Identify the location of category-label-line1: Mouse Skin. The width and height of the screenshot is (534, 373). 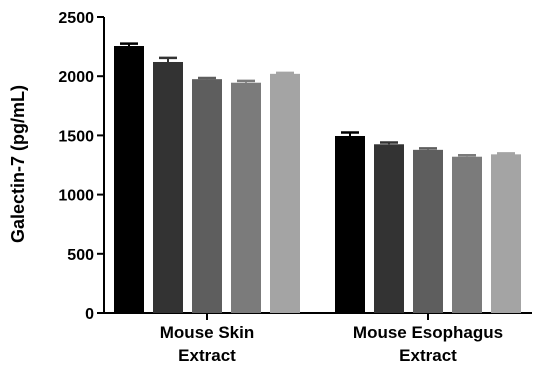
(207, 332).